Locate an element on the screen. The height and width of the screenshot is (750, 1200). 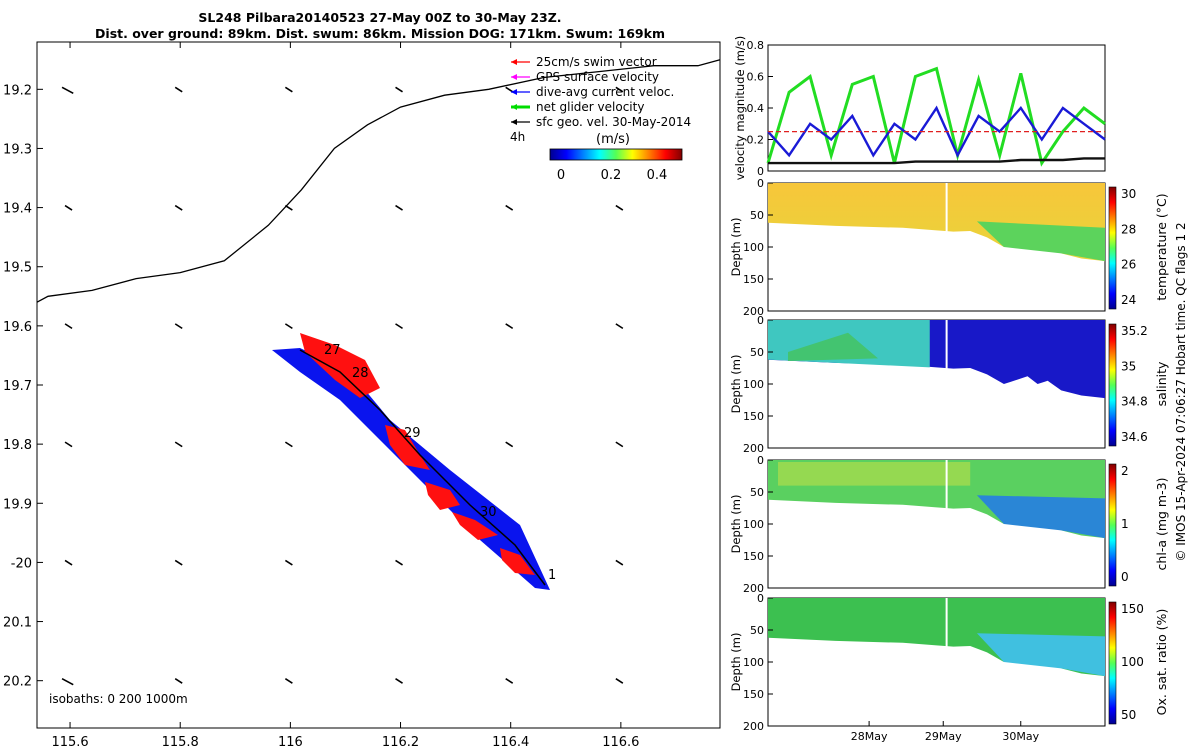
map-x-tick-label: 116 is located at coordinates (290, 742).